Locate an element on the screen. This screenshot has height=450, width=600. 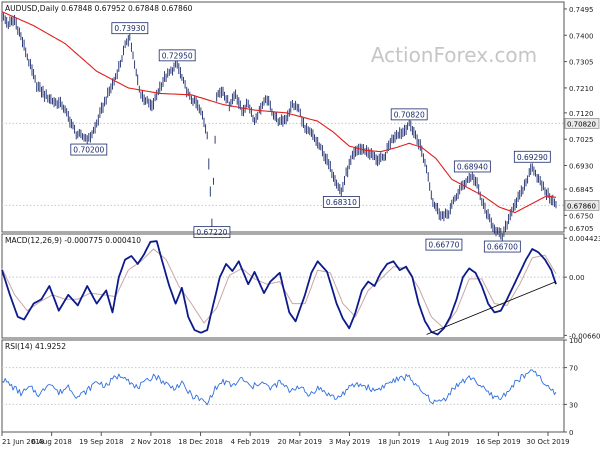
price-axis-tick-label: 0.7400 is located at coordinates (581, 36).